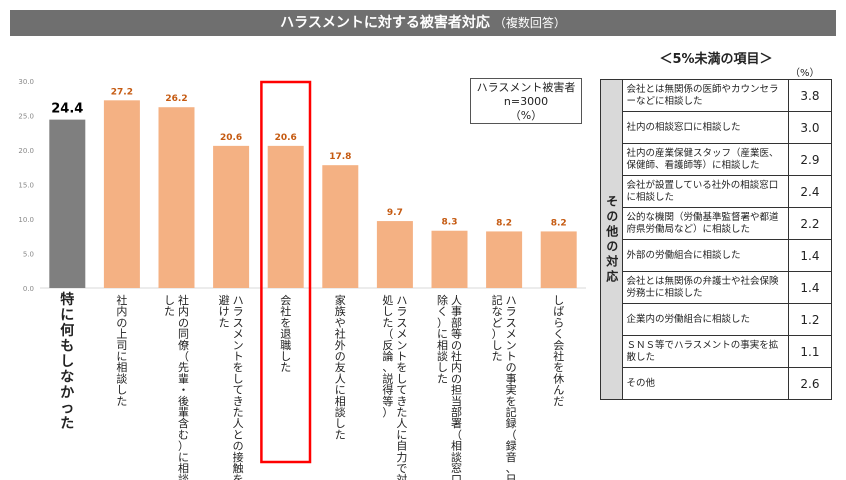 Image resolution: width=846 pixels, height=480 pixels. What do you see at coordinates (387, 356) in the screenshot?
I see `x-category-label: 処した（反論、説得等）` at bounding box center [387, 356].